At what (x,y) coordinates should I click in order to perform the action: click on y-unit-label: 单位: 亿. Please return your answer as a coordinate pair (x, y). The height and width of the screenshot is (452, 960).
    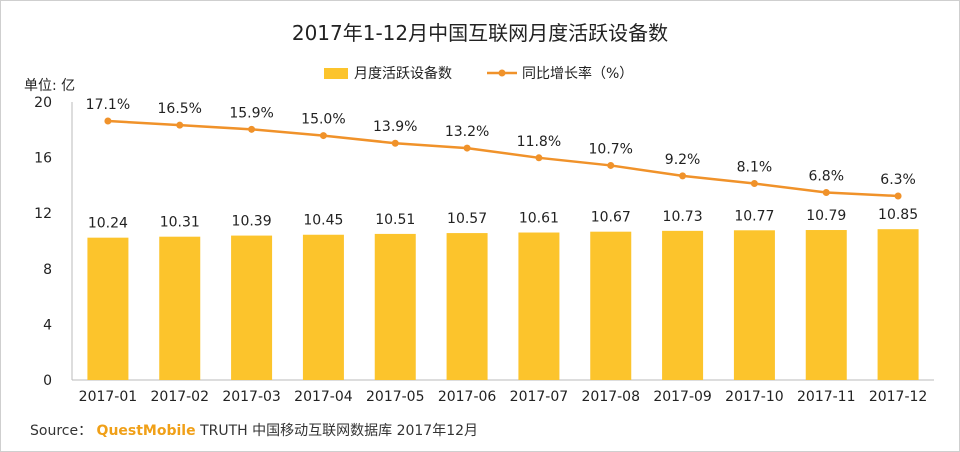
    Looking at the image, I should click on (49, 86).